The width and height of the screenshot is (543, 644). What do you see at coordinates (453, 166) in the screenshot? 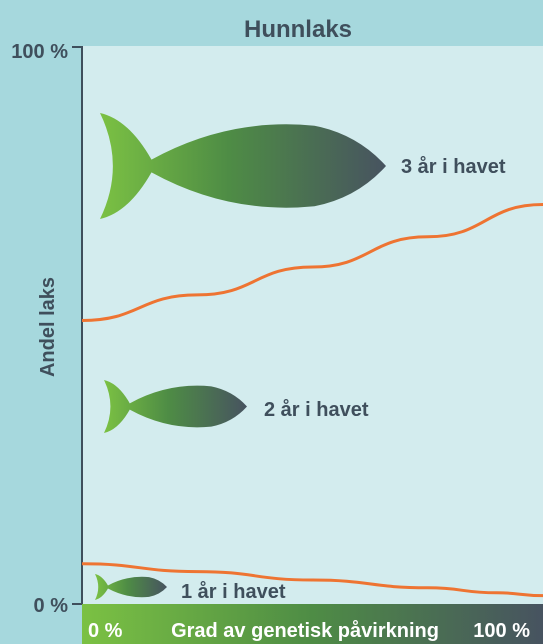
I see `region-label-3-years: 3 år i havet` at bounding box center [453, 166].